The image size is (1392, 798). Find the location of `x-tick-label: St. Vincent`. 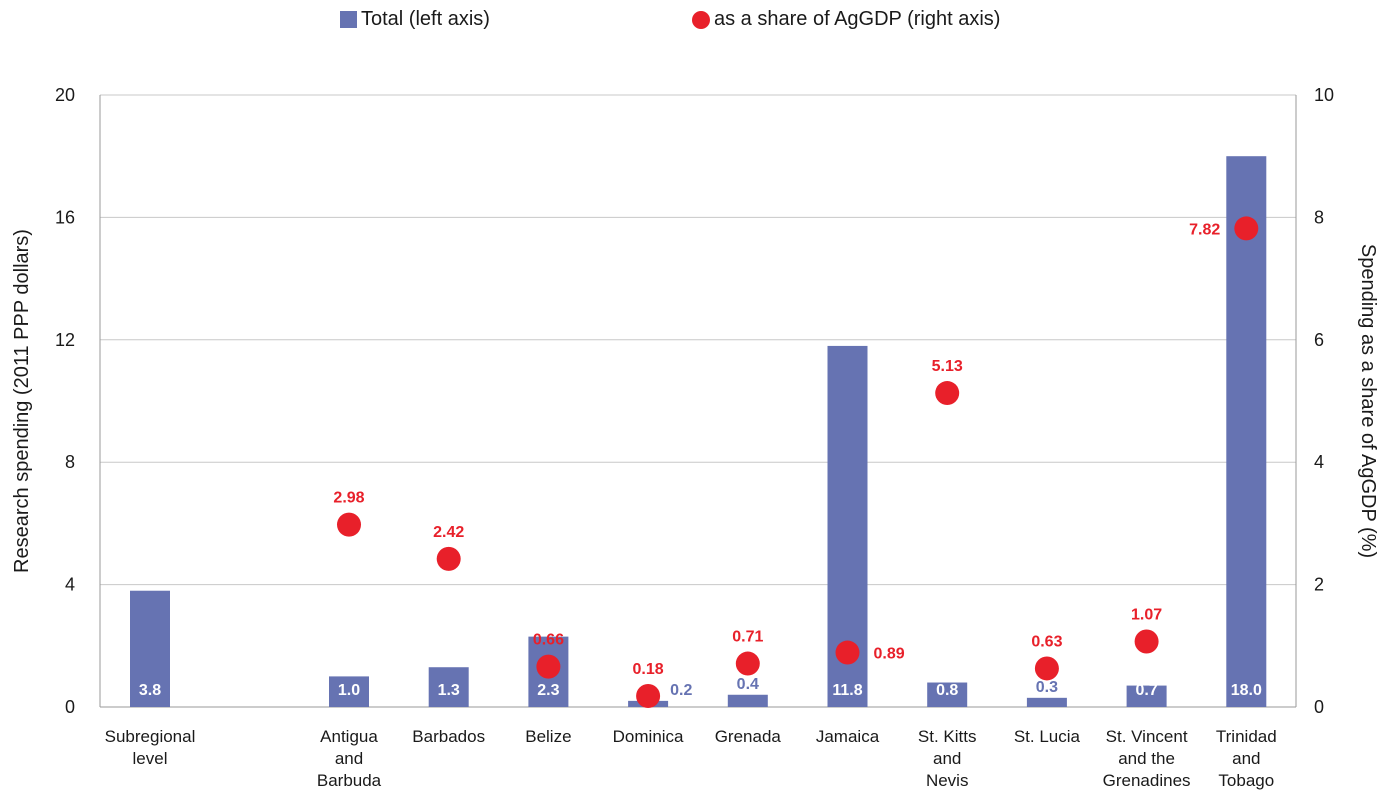

x-tick-label: St. Vincent is located at coordinates (1147, 736).